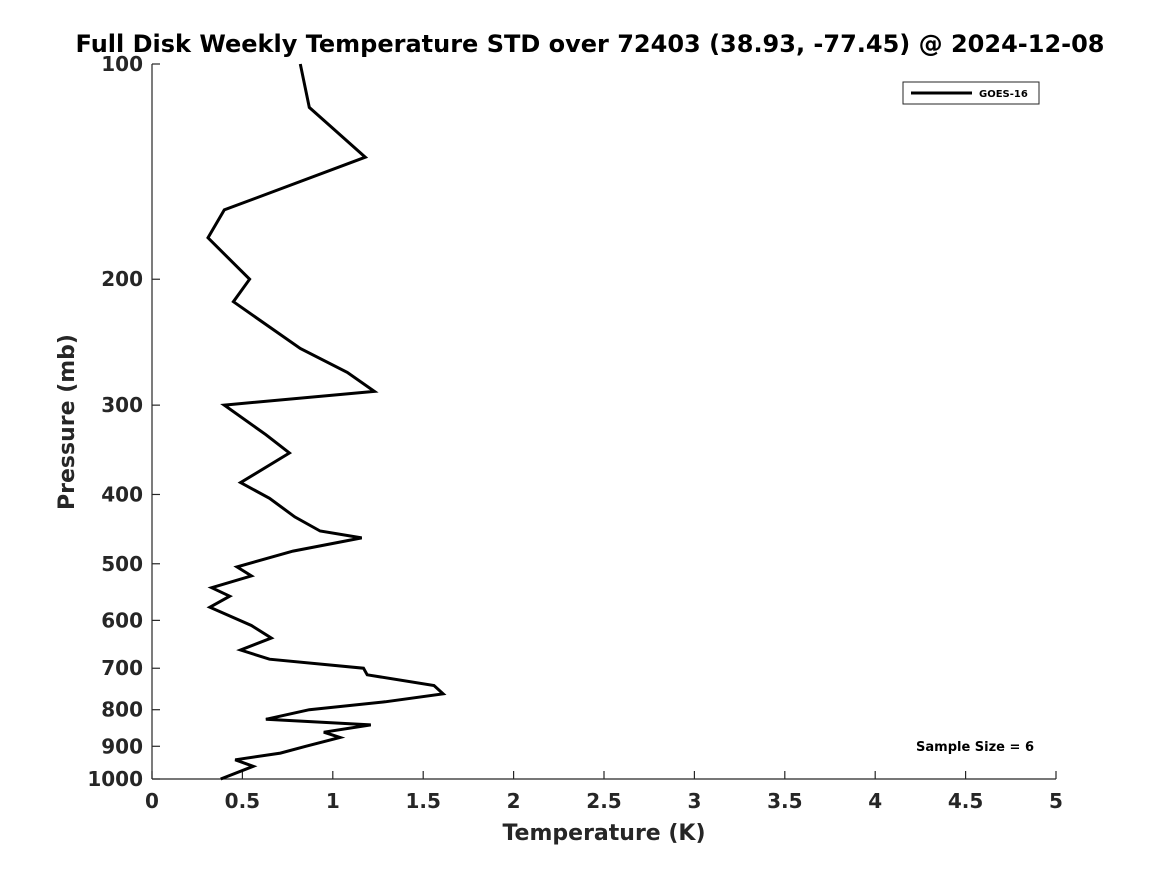  I want to click on x-tick-label: 4, so click(875, 801).